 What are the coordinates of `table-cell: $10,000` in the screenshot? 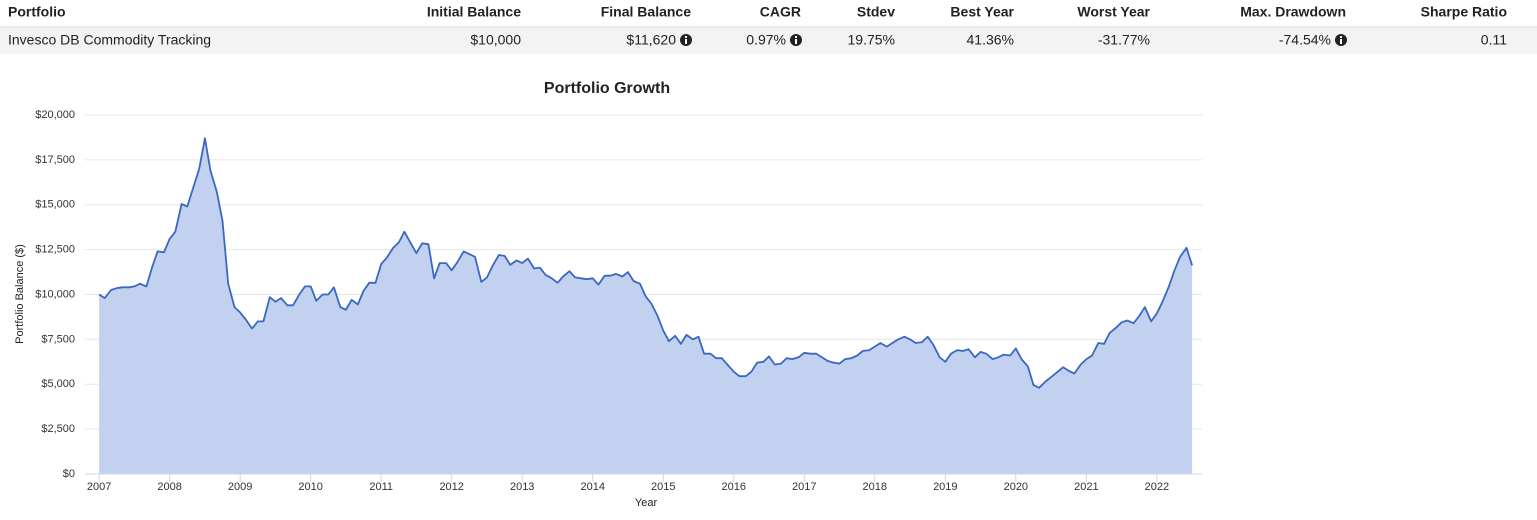 It's located at (495, 40).